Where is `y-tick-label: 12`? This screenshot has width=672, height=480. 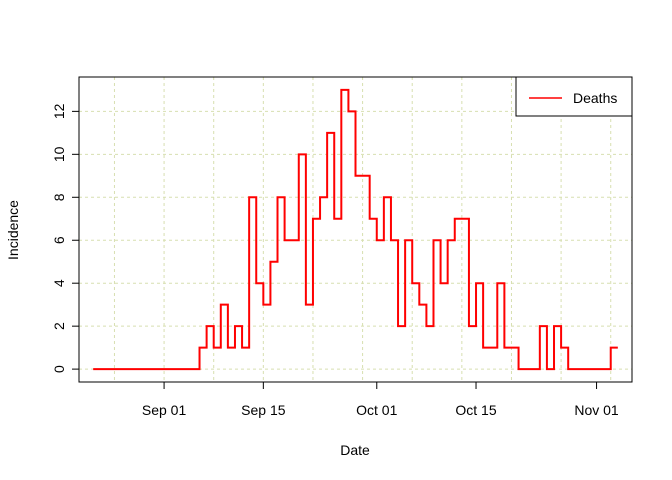 y-tick-label: 12 is located at coordinates (59, 111).